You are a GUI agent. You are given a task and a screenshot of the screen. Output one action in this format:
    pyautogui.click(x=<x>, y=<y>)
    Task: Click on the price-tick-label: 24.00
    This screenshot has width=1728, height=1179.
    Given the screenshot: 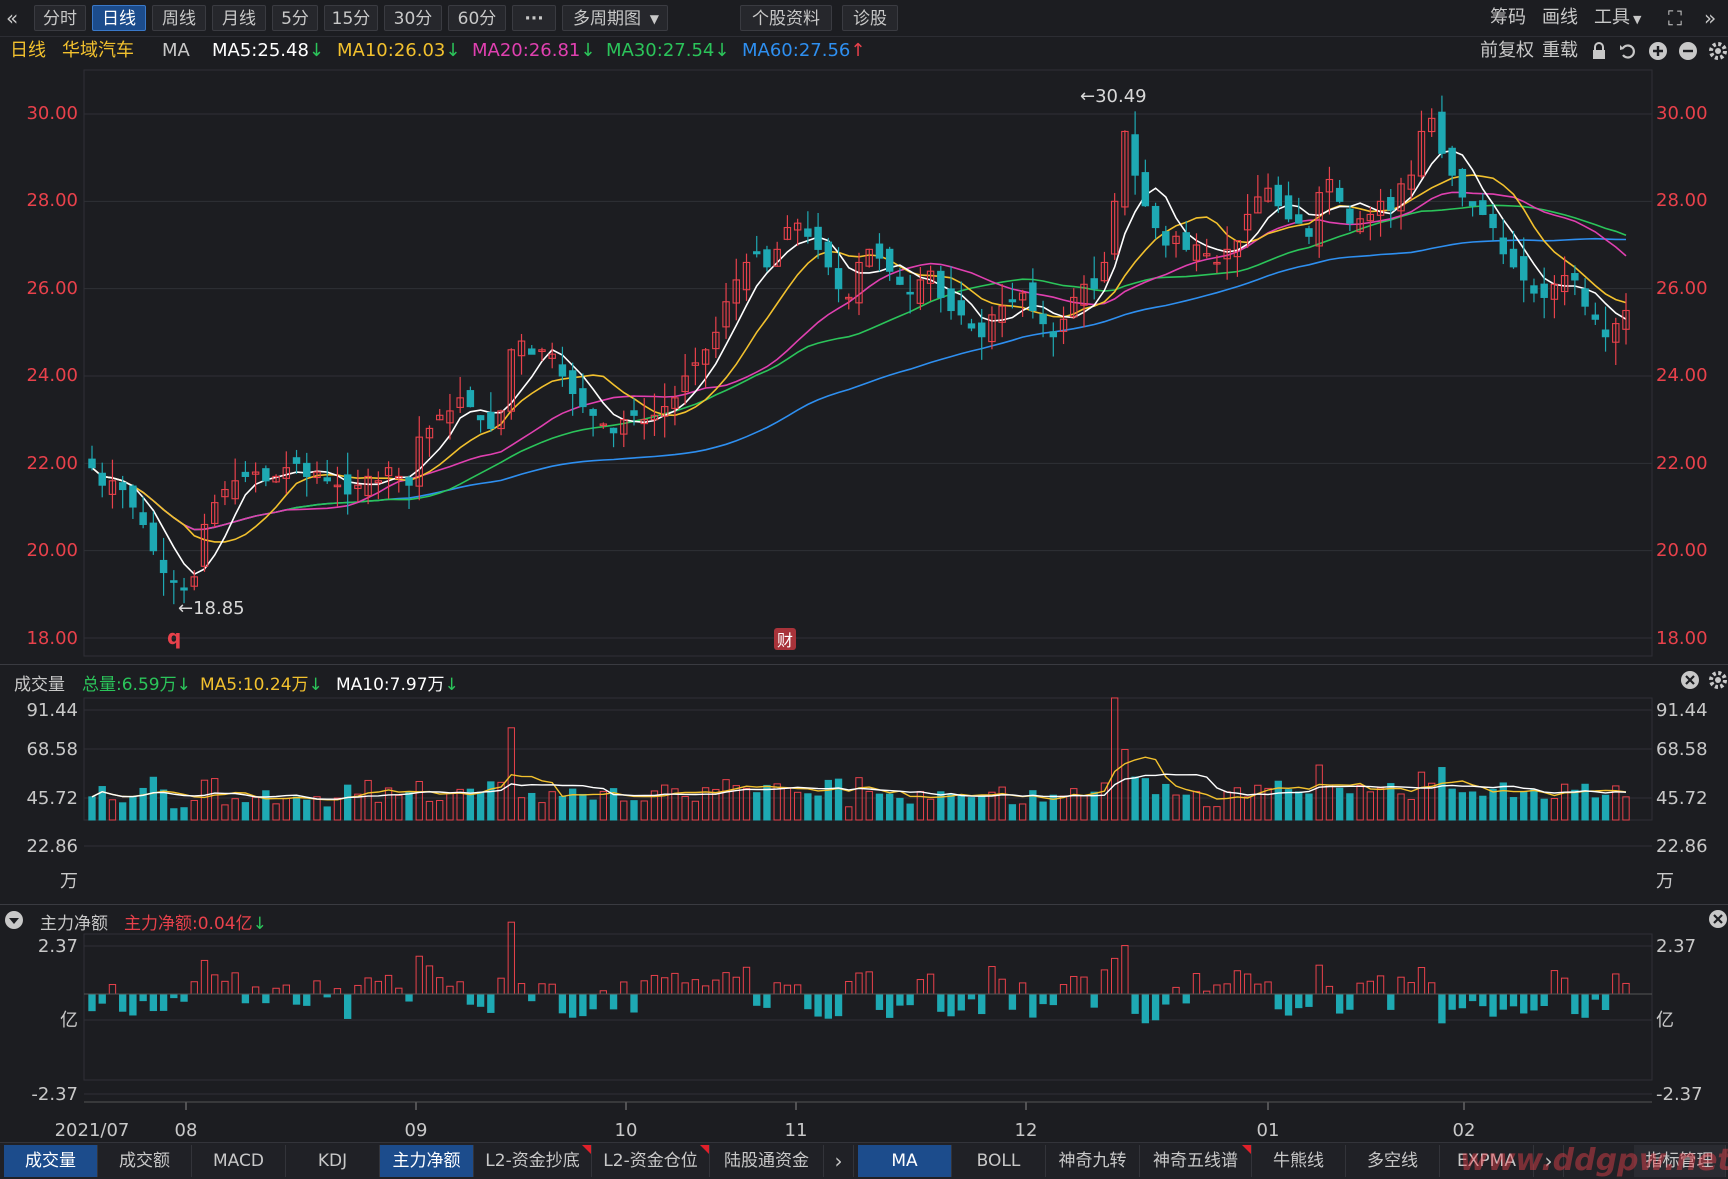 What is the action you would take?
    pyautogui.click(x=52, y=375)
    